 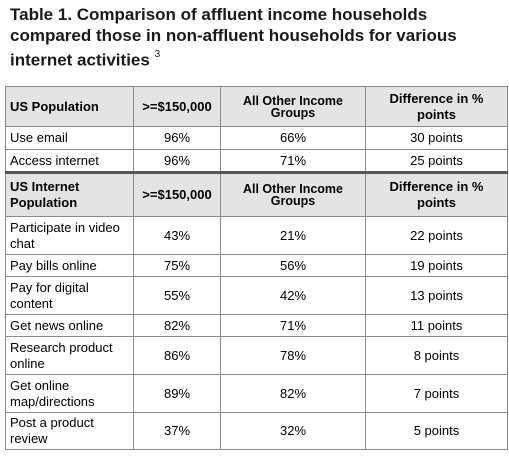 I want to click on other-value: 66%, so click(x=293, y=138).